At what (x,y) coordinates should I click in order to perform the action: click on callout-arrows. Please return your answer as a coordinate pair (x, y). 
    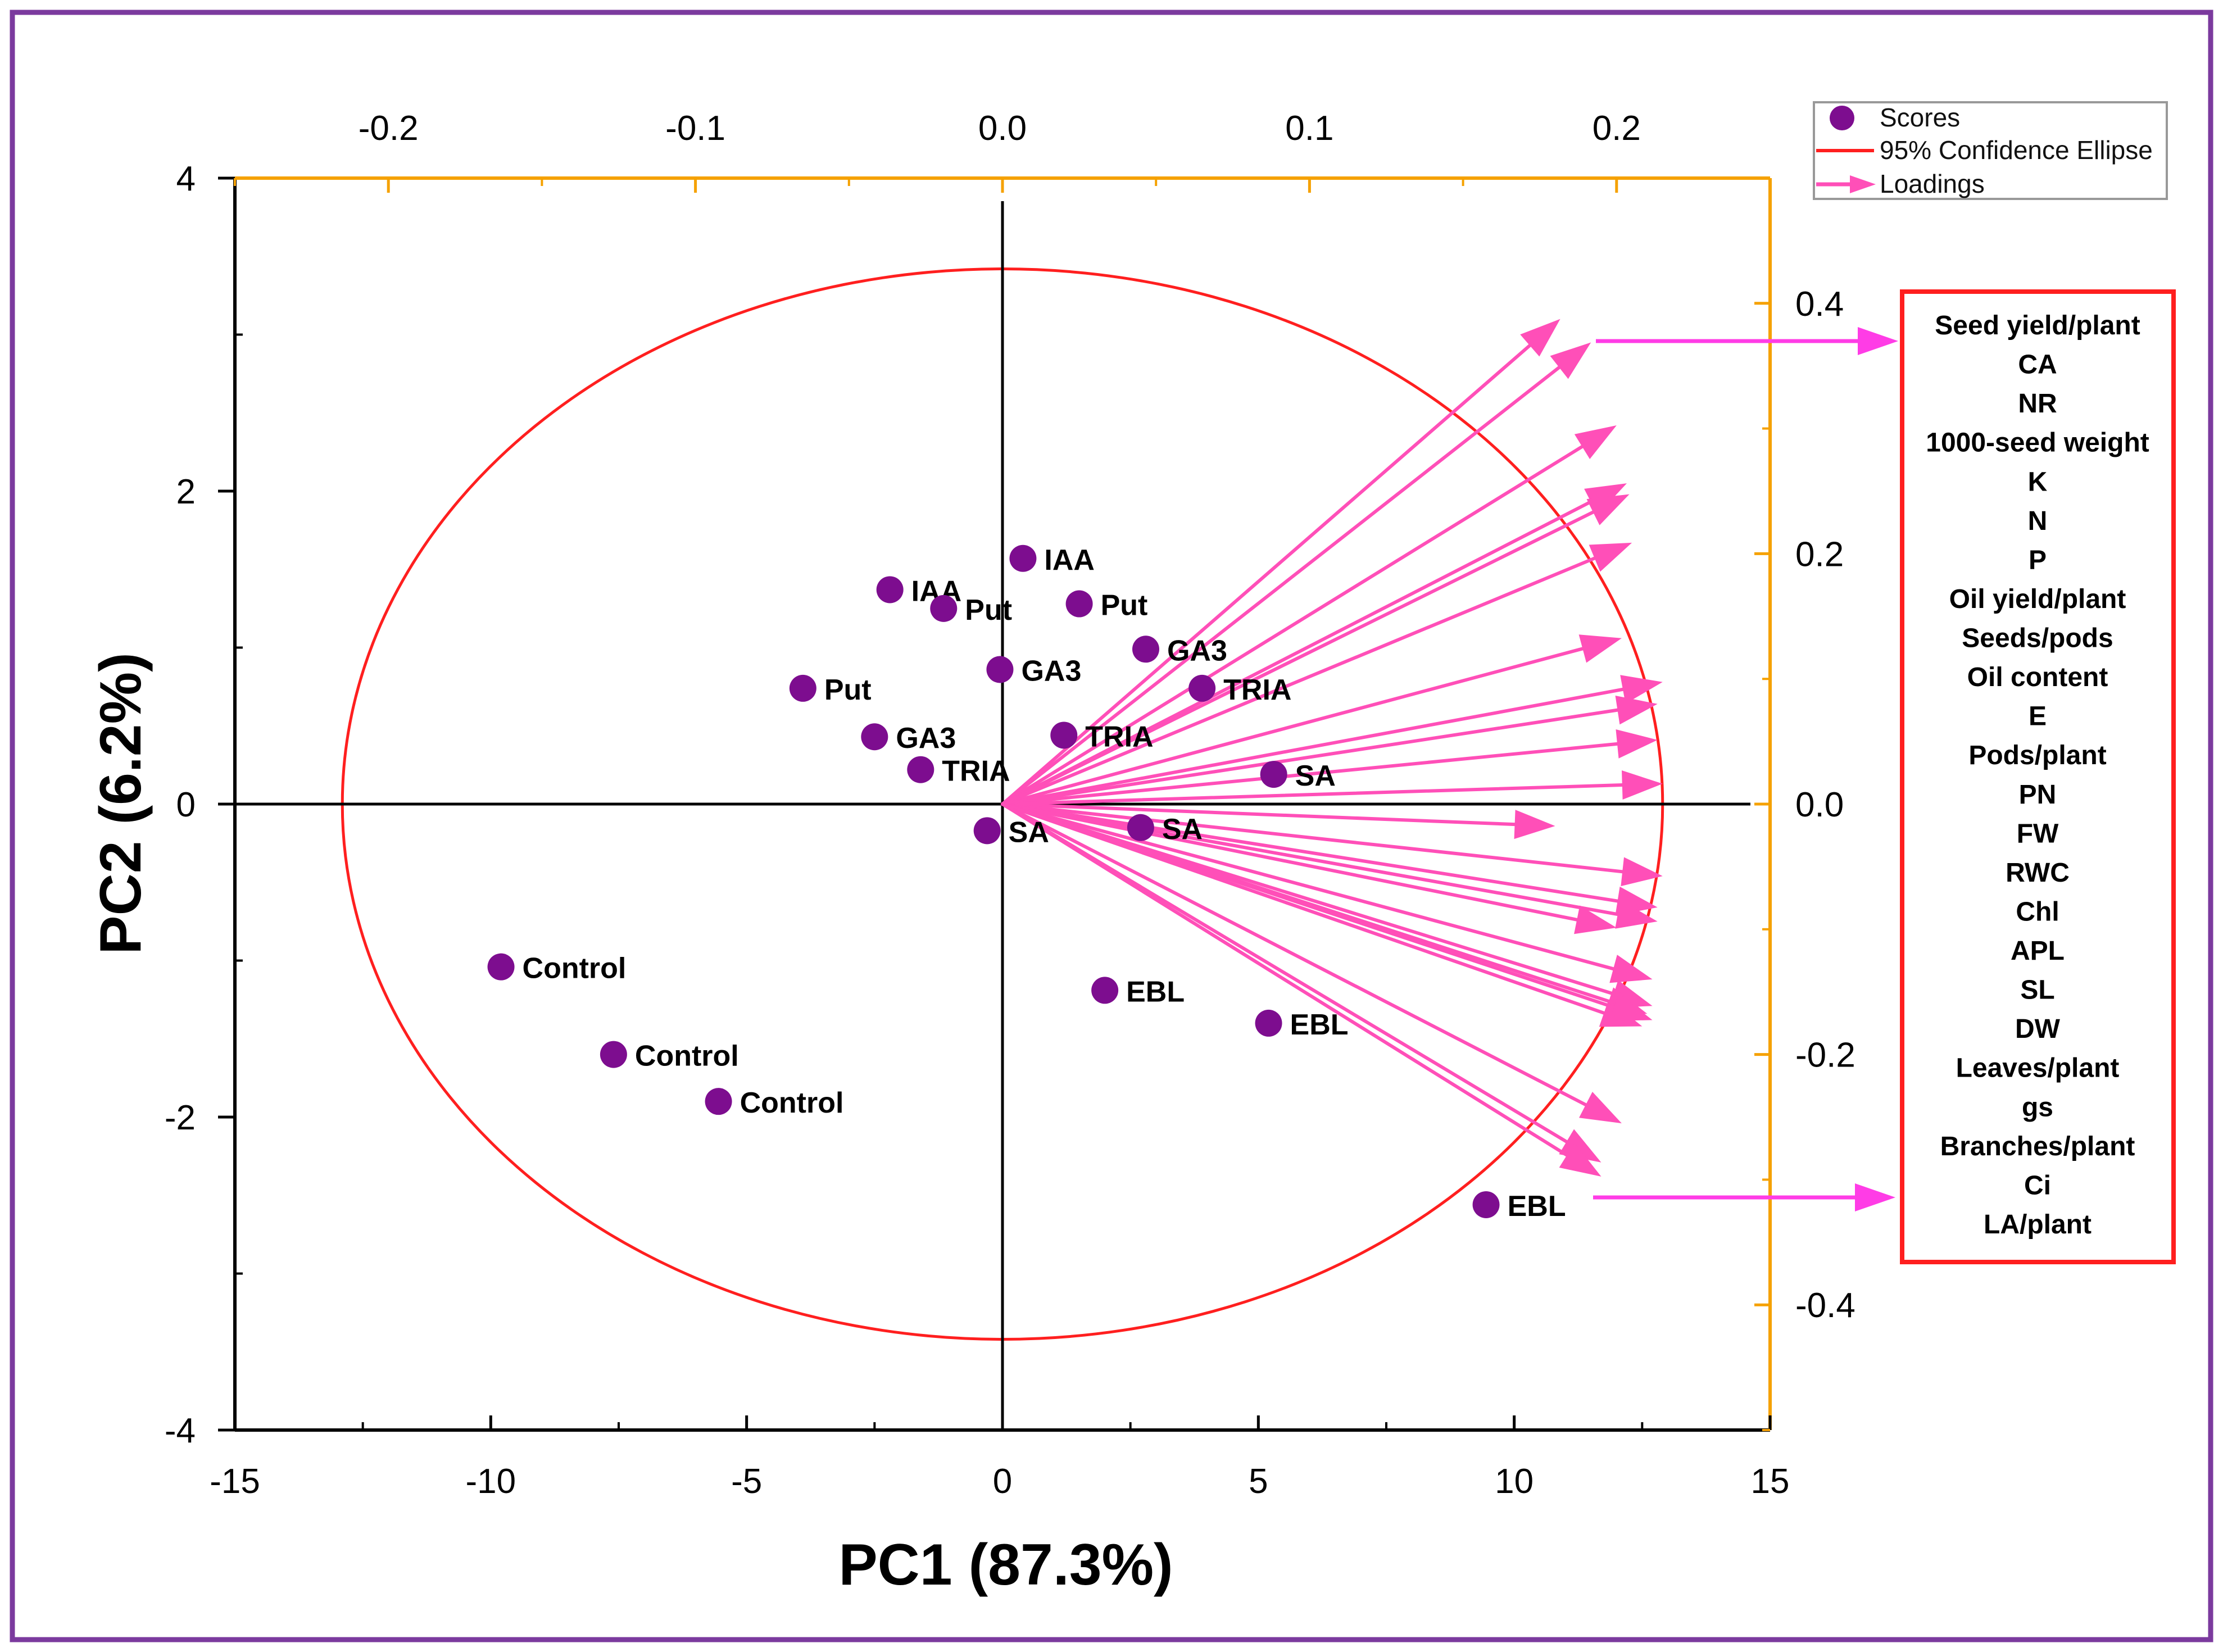
    Looking at the image, I should click on (1745, 769).